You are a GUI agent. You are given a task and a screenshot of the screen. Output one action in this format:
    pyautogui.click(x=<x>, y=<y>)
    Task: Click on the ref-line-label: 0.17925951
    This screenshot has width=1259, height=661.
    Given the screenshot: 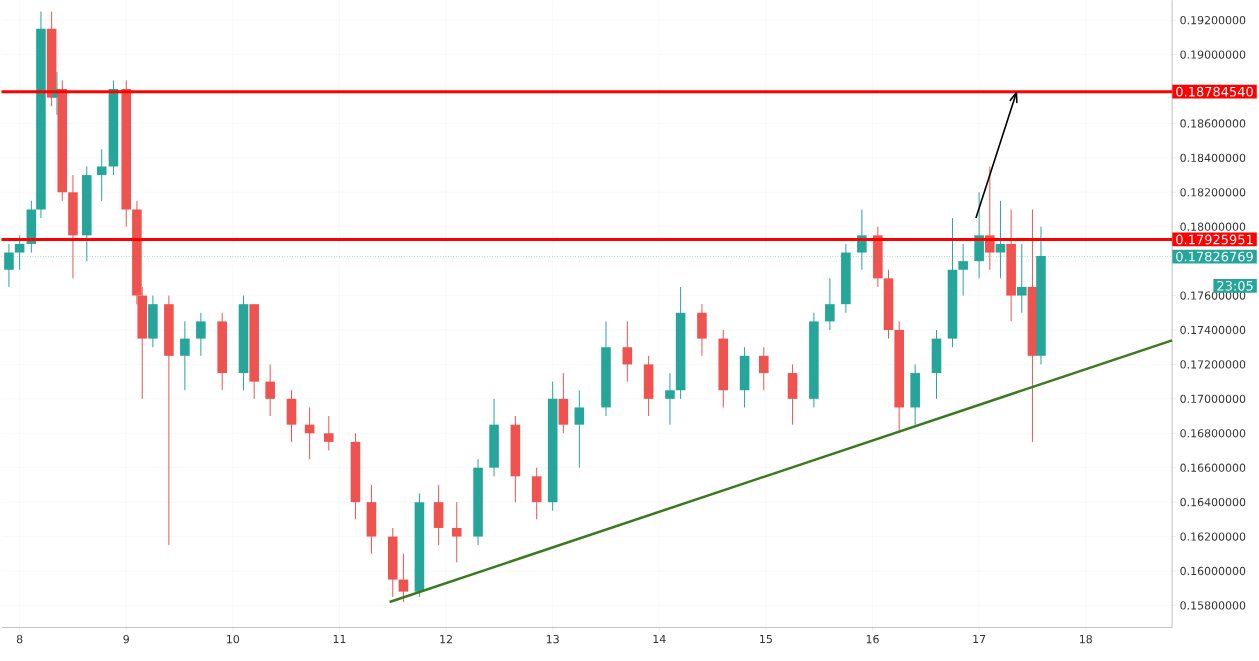 What is the action you would take?
    pyautogui.click(x=1214, y=239)
    